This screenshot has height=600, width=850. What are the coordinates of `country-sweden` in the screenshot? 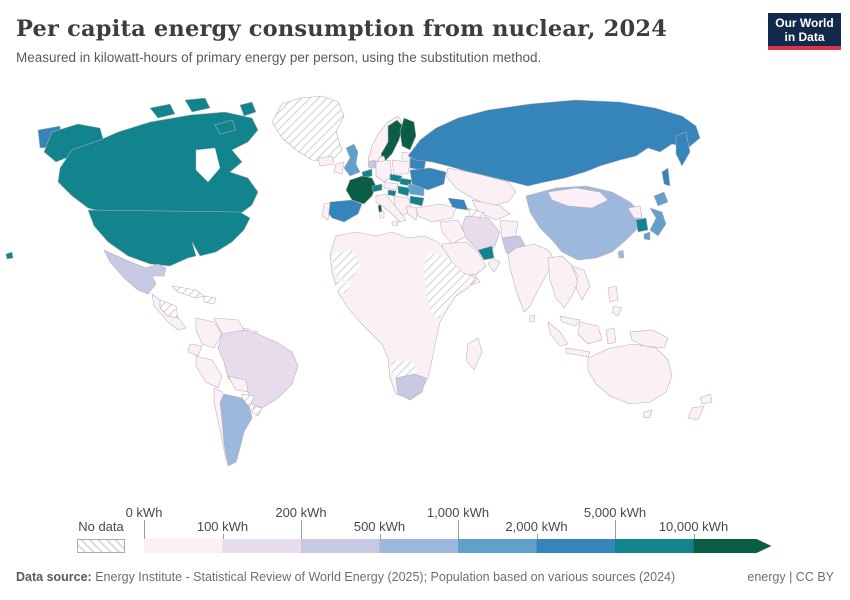 It's located at (392, 141).